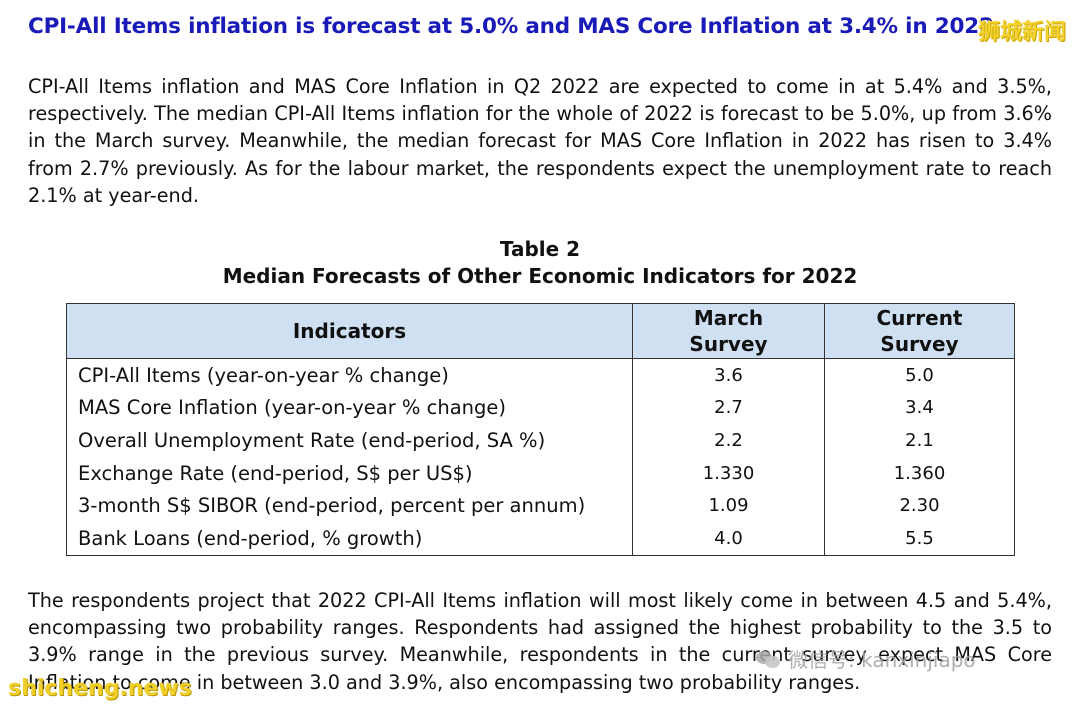 The image size is (1080, 715). Describe the element at coordinates (728, 375) in the screenshot. I see `row-march-value: 3.6` at that location.